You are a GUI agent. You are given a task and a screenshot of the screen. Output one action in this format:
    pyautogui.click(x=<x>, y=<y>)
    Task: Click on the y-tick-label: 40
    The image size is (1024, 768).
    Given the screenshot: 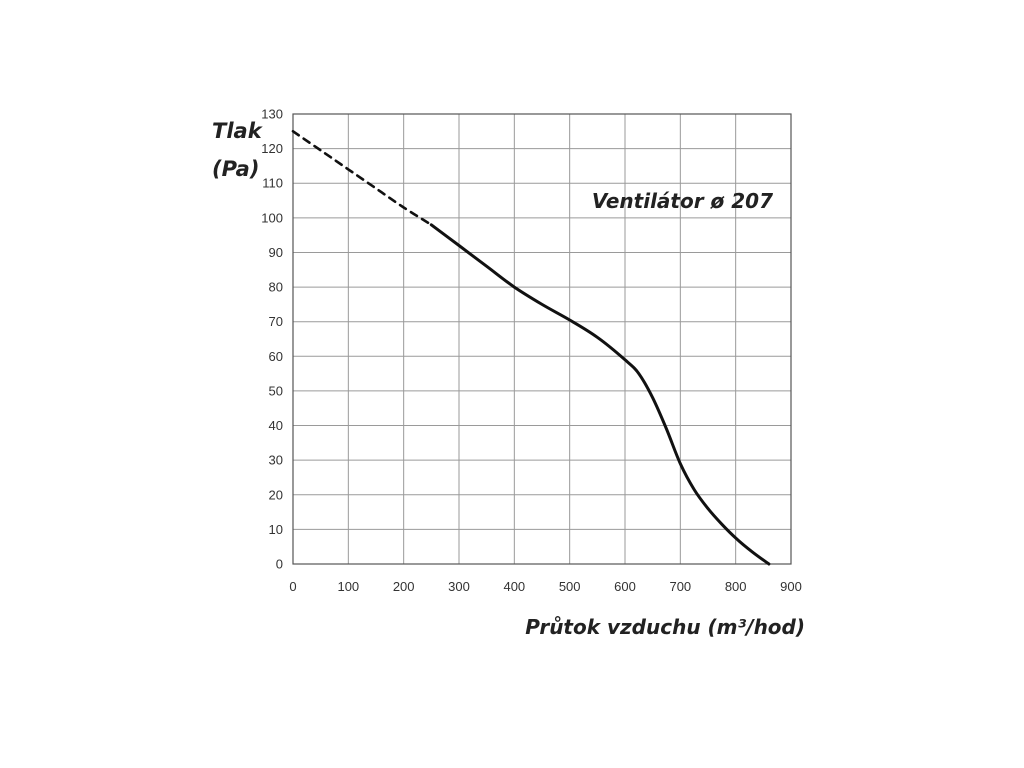 What is the action you would take?
    pyautogui.click(x=276, y=425)
    